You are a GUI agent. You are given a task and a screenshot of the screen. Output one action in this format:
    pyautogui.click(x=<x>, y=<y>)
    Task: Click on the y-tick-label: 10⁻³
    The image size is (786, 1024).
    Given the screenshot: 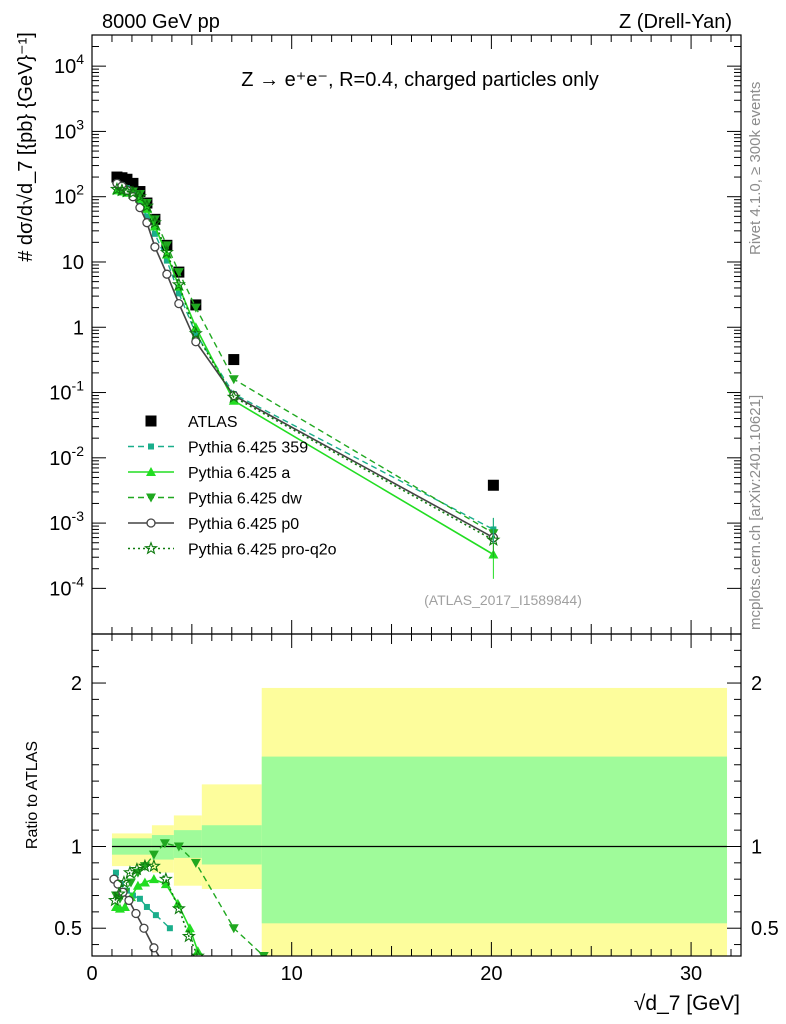 What is the action you would take?
    pyautogui.click(x=66, y=521)
    